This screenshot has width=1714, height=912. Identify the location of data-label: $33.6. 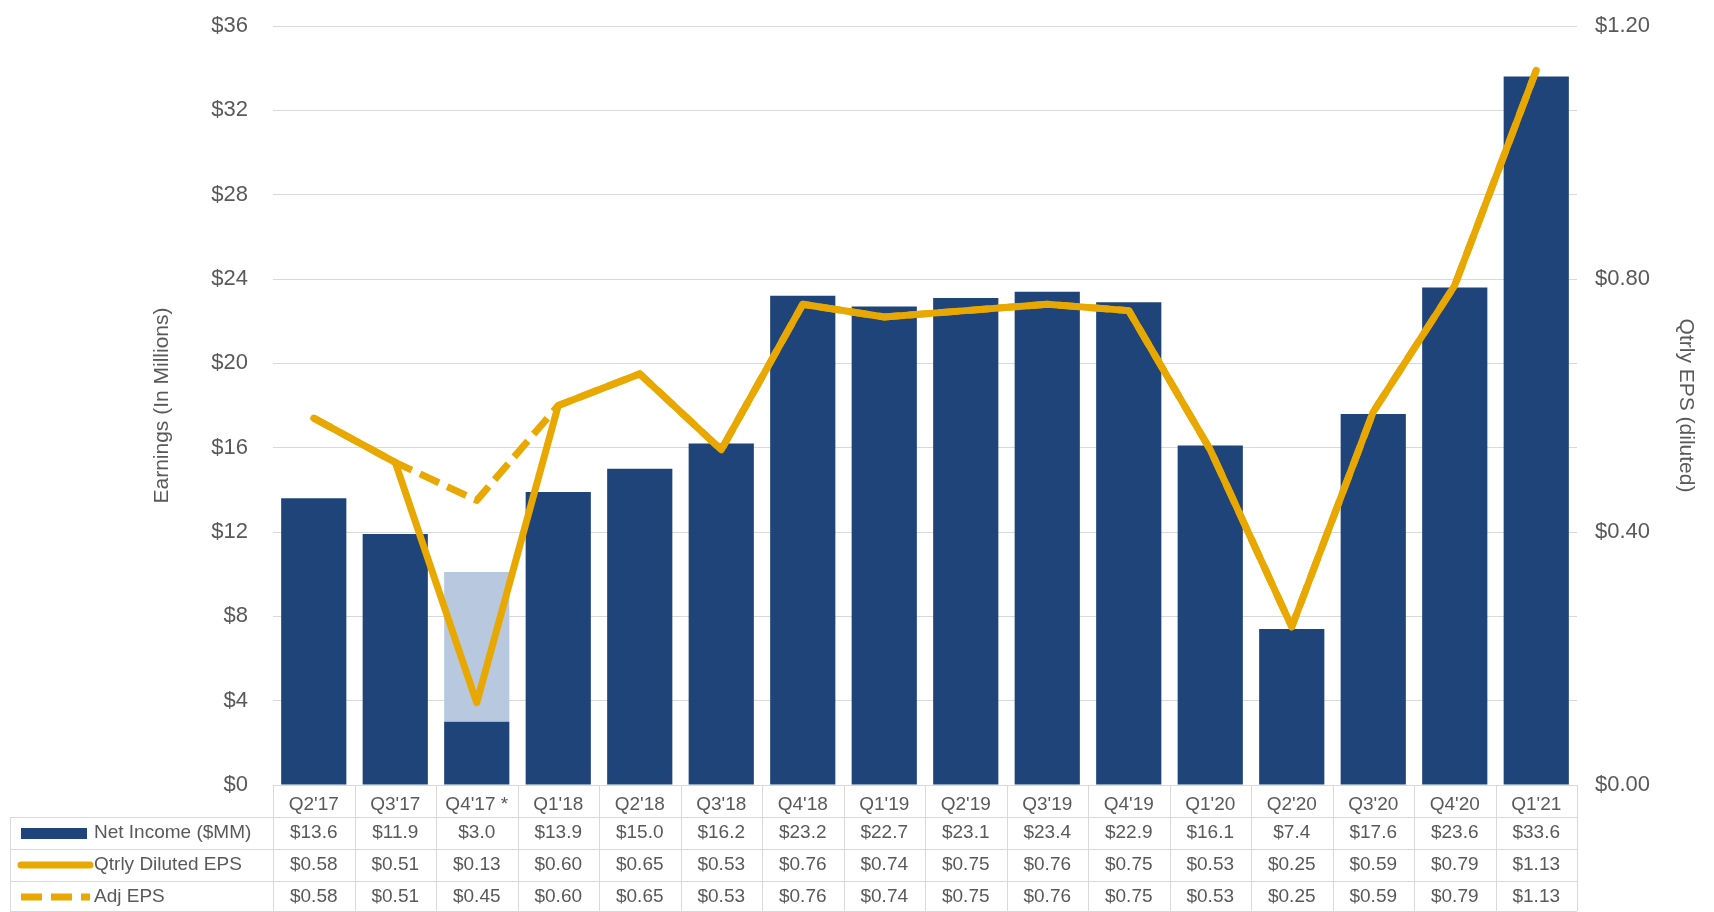
(1536, 832).